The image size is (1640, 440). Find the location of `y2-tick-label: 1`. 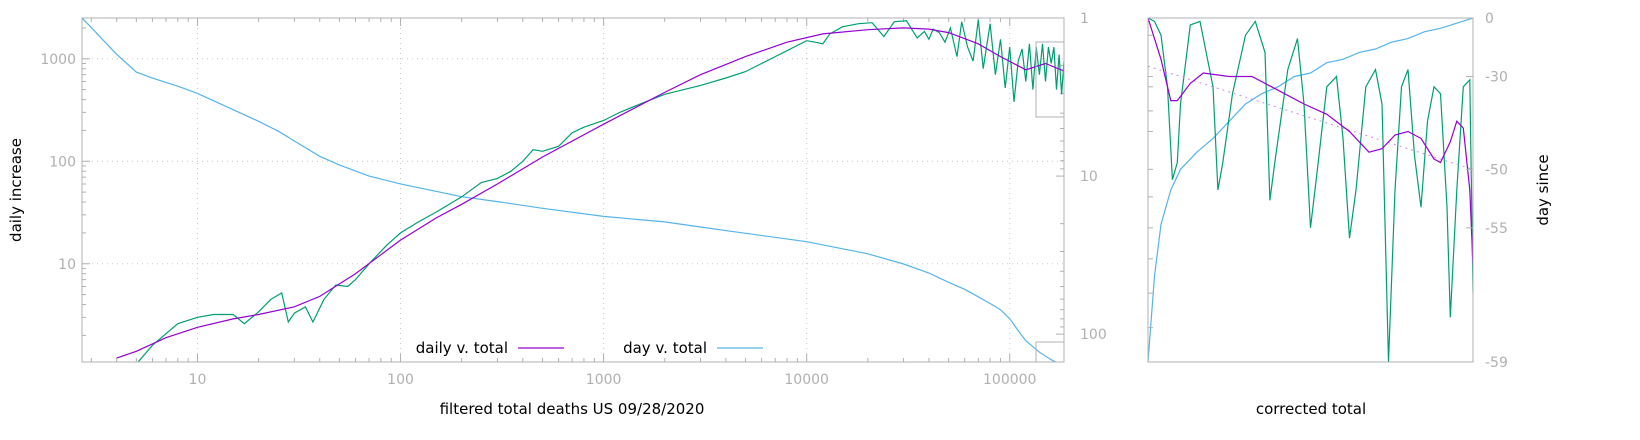

y2-tick-label: 1 is located at coordinates (1084, 19).